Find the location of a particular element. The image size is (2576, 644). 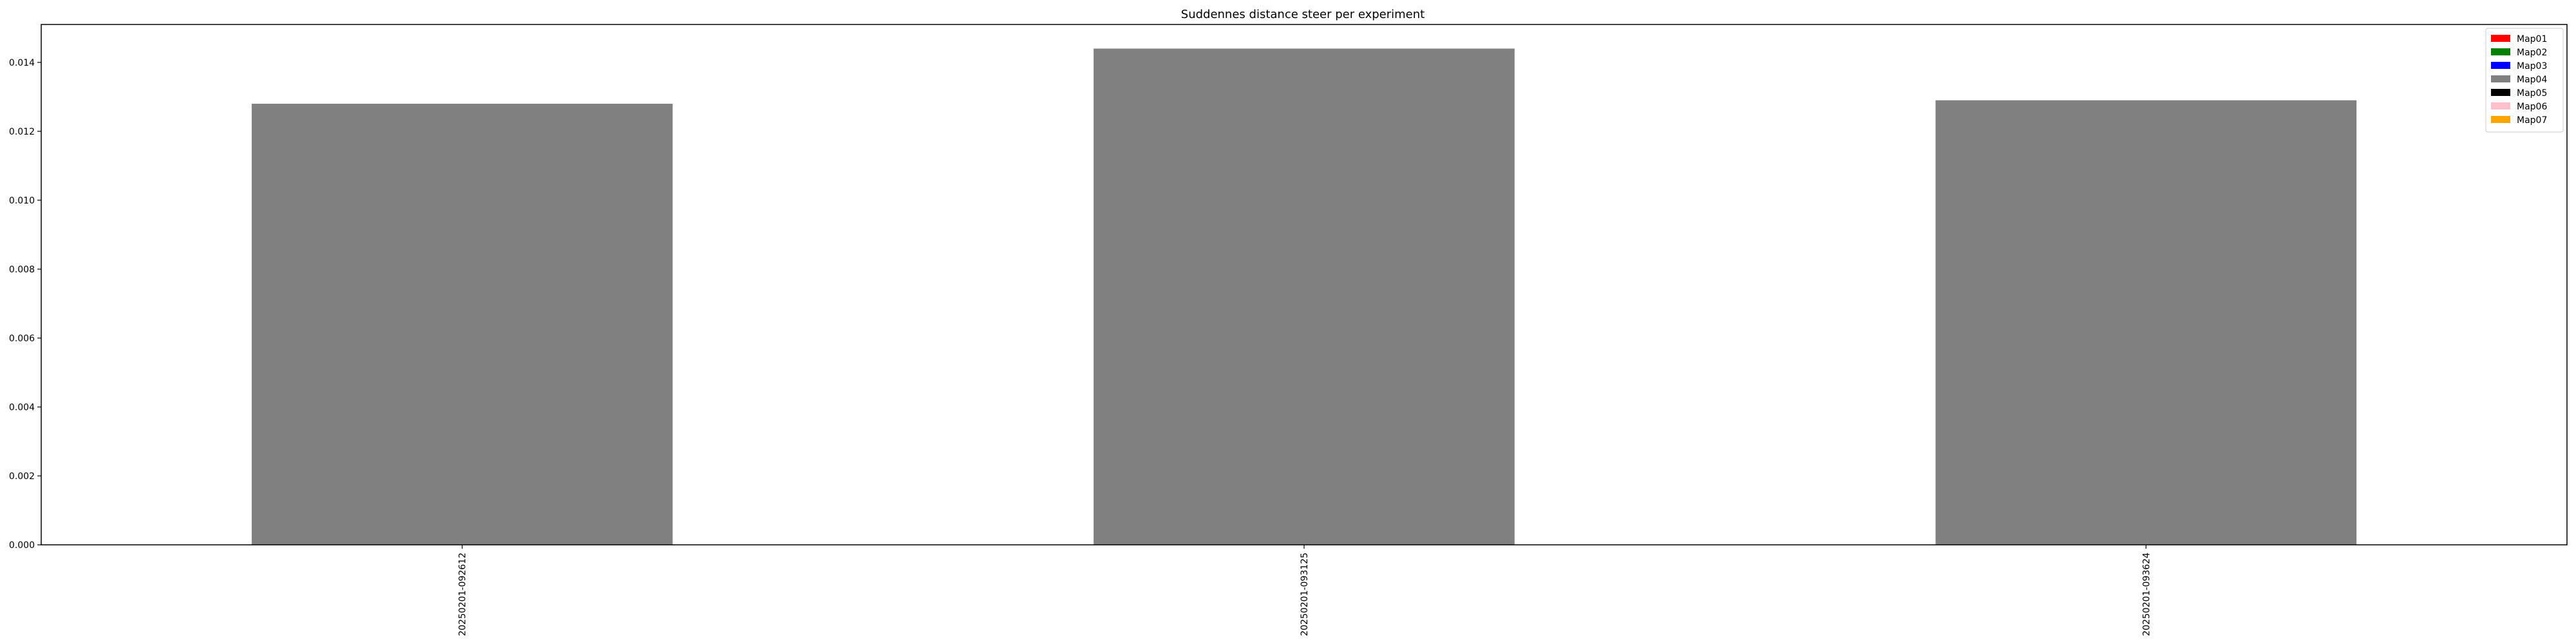

legend-label-Map03: Map03 is located at coordinates (2532, 66).